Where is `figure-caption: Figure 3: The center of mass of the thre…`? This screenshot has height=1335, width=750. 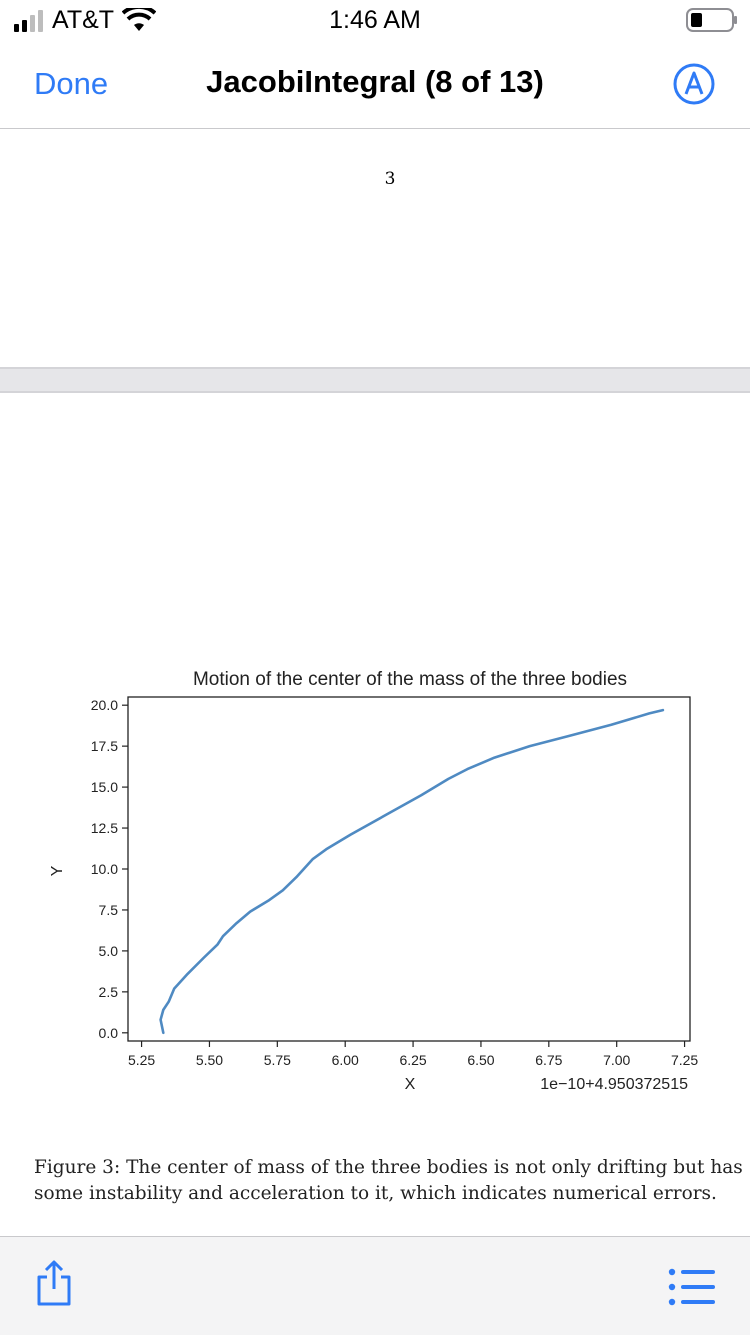 figure-caption: Figure 3: The center of mass of the thre… is located at coordinates (388, 1180).